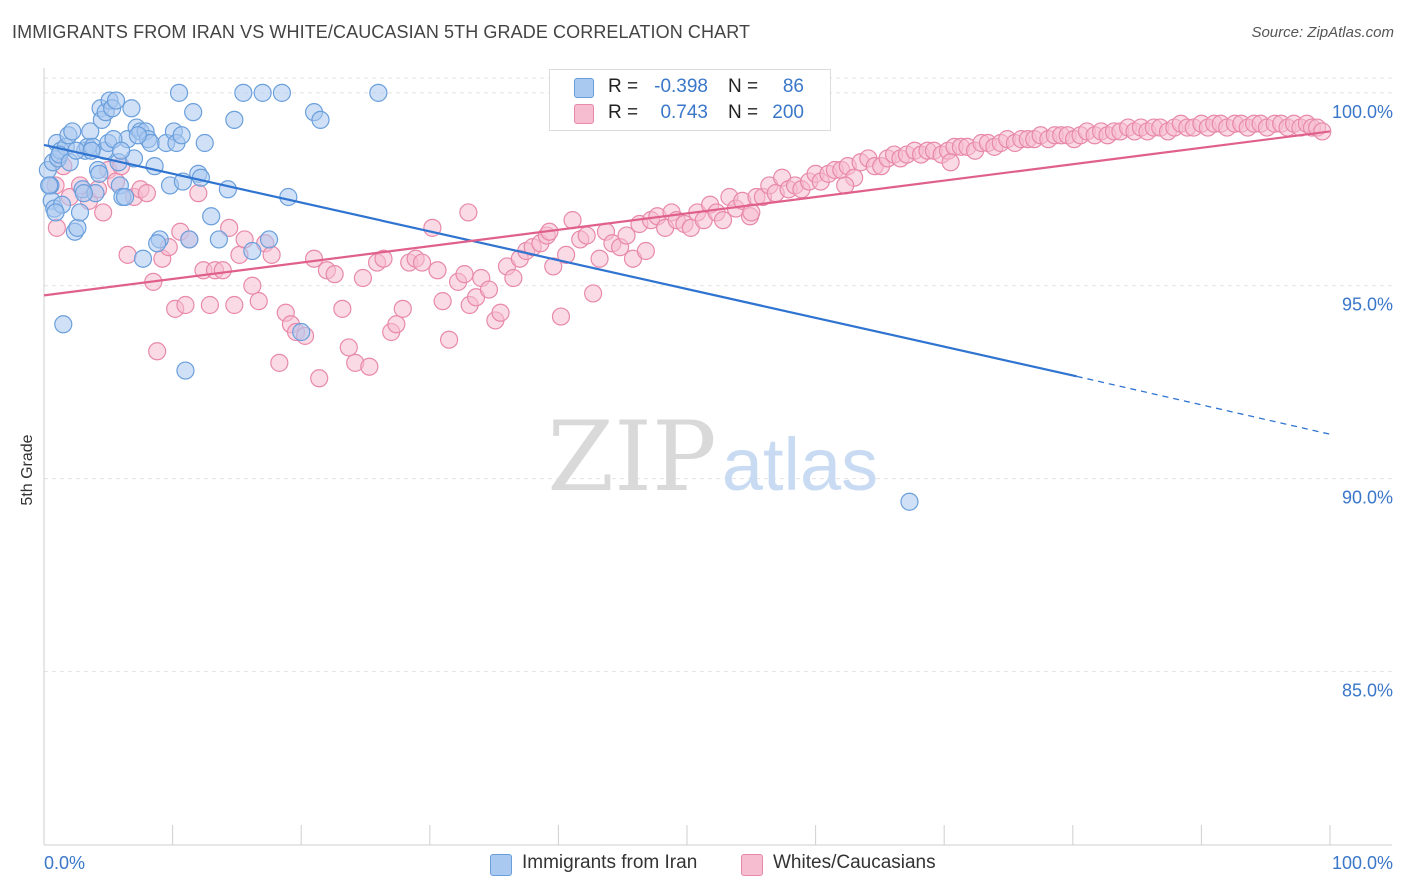 This screenshot has height=892, width=1406. Describe the element at coordinates (788, 112) in the screenshot. I see `stats-n-value: 200` at that location.